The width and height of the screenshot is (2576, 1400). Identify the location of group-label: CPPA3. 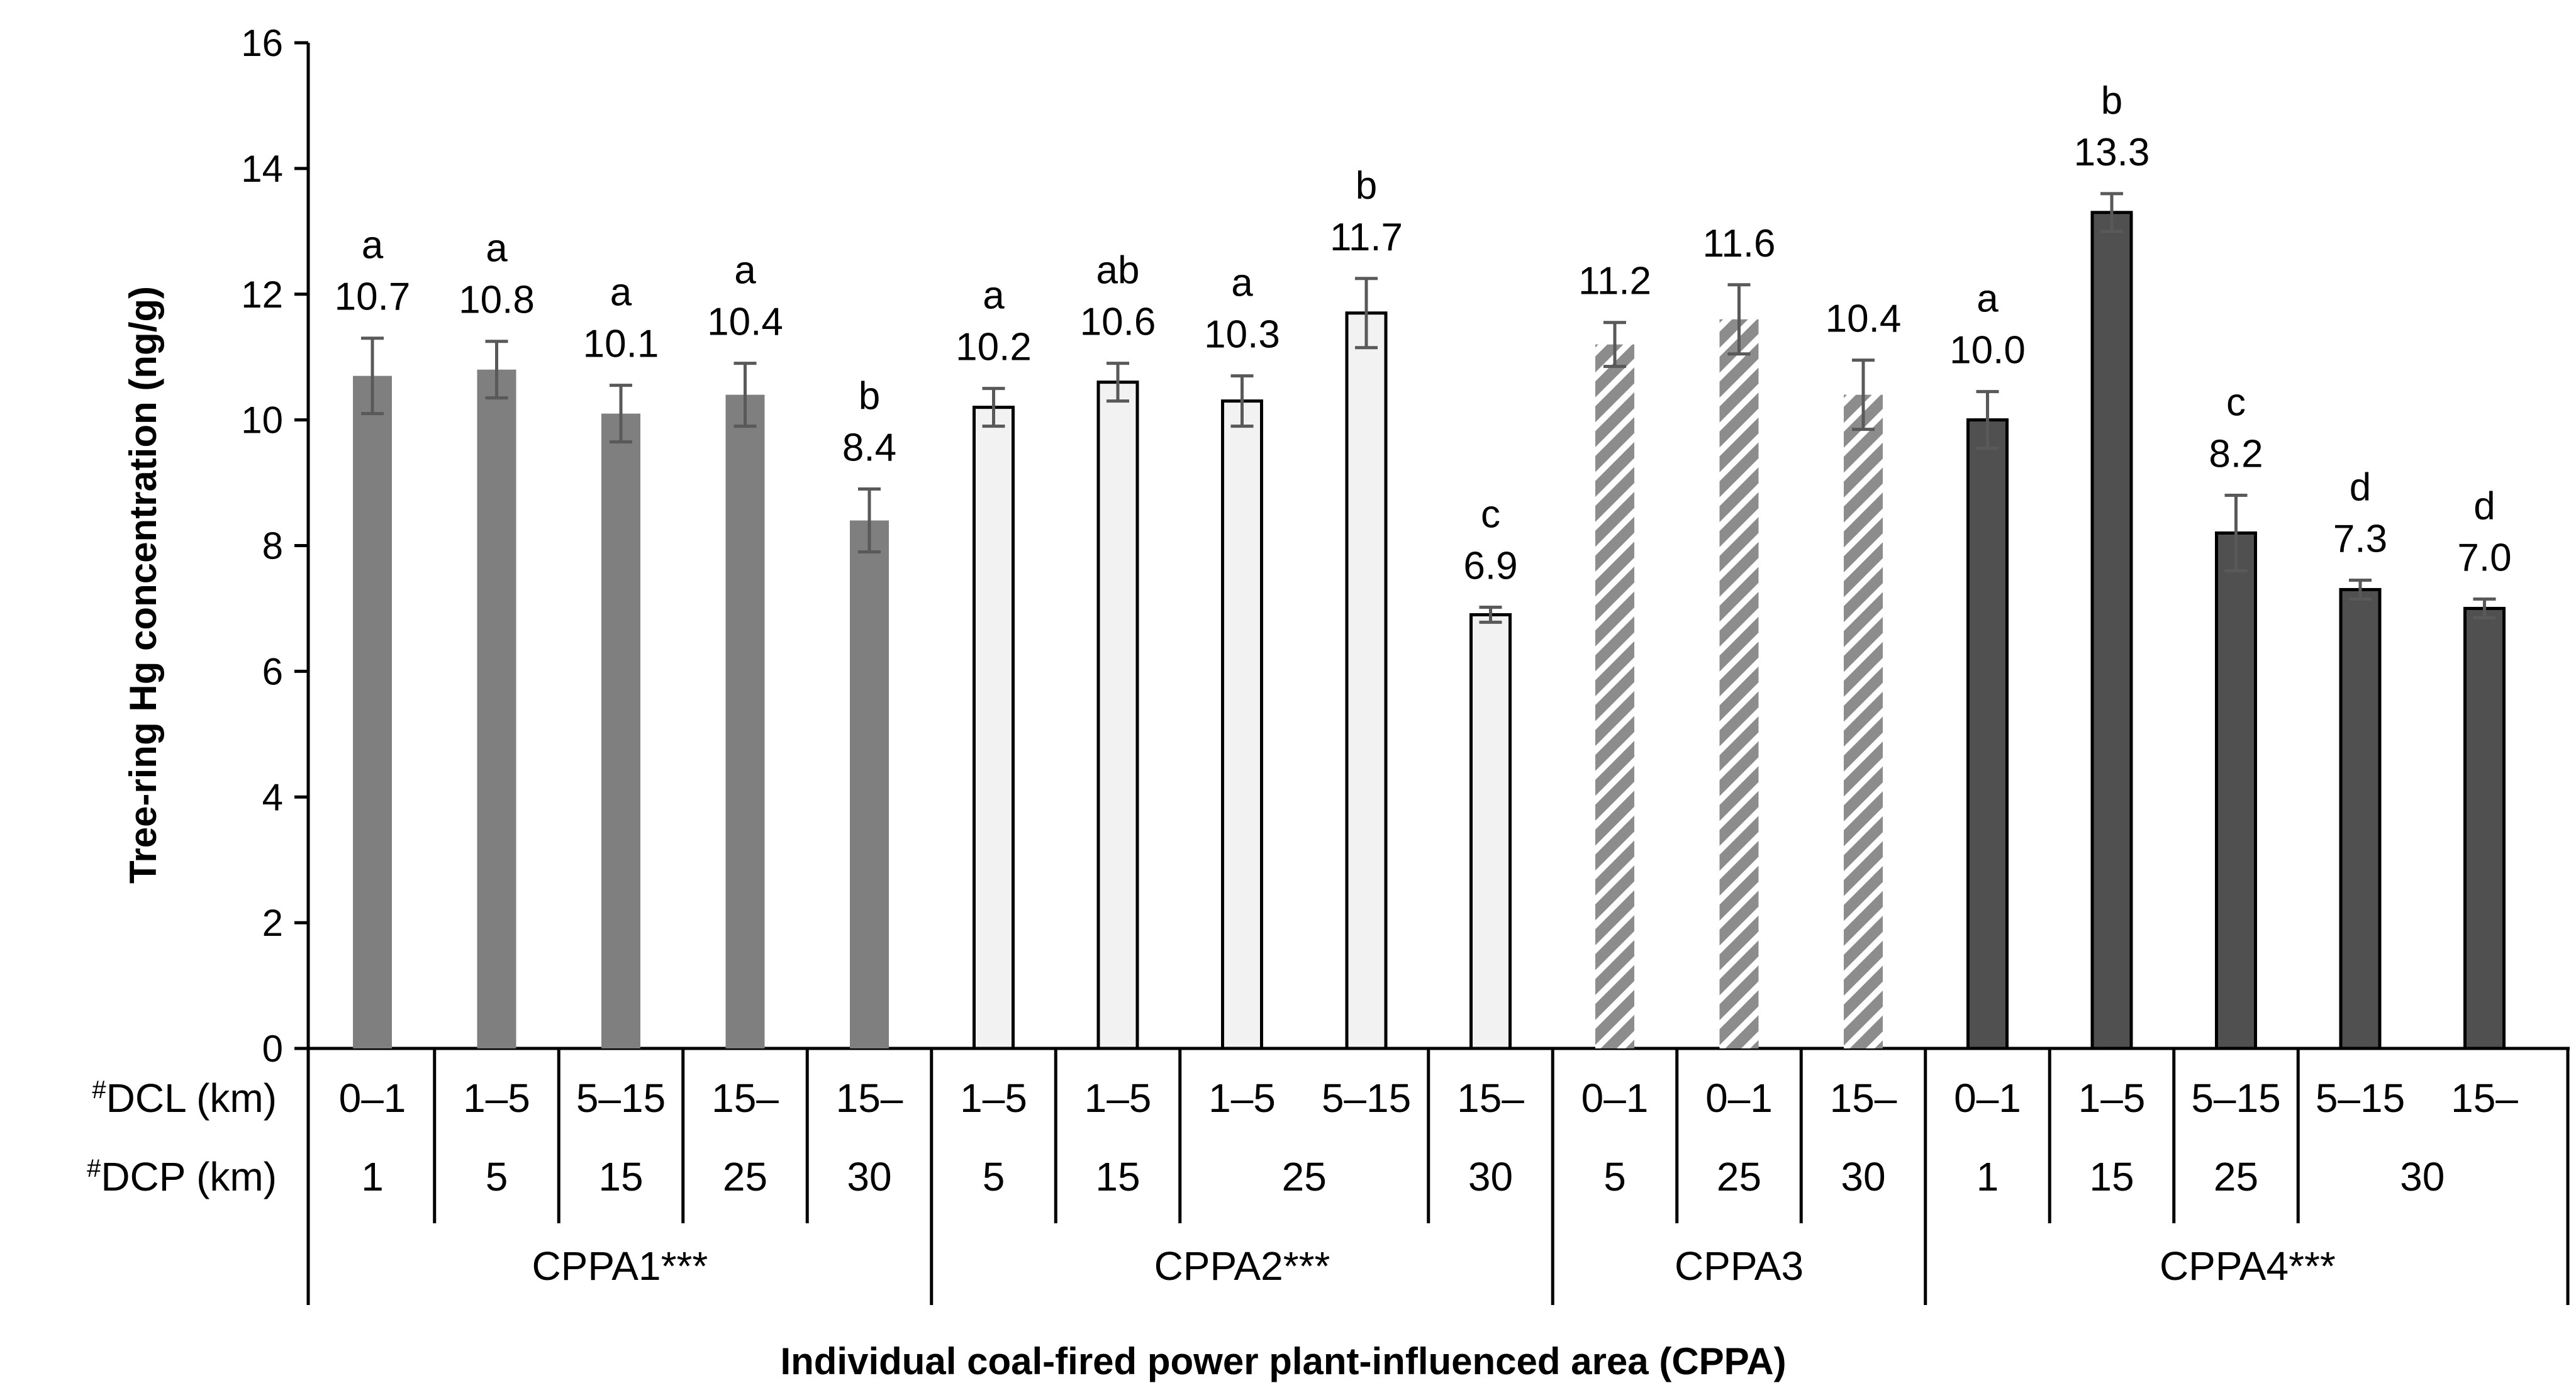
(1739, 1266).